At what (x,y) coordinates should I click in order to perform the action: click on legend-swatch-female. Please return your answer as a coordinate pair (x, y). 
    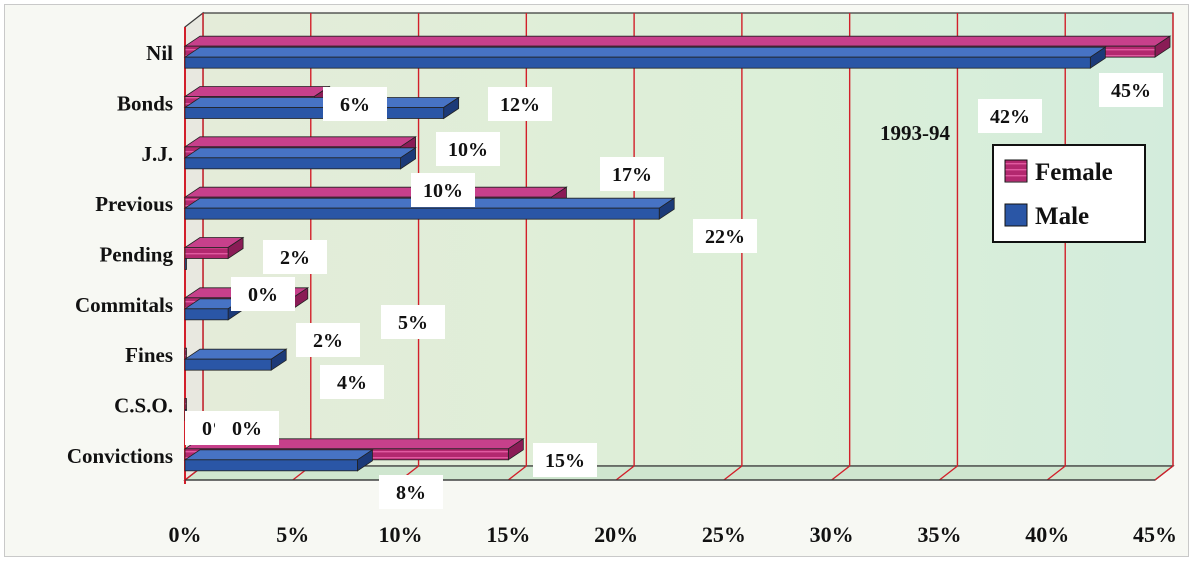
    Looking at the image, I should click on (1016, 171).